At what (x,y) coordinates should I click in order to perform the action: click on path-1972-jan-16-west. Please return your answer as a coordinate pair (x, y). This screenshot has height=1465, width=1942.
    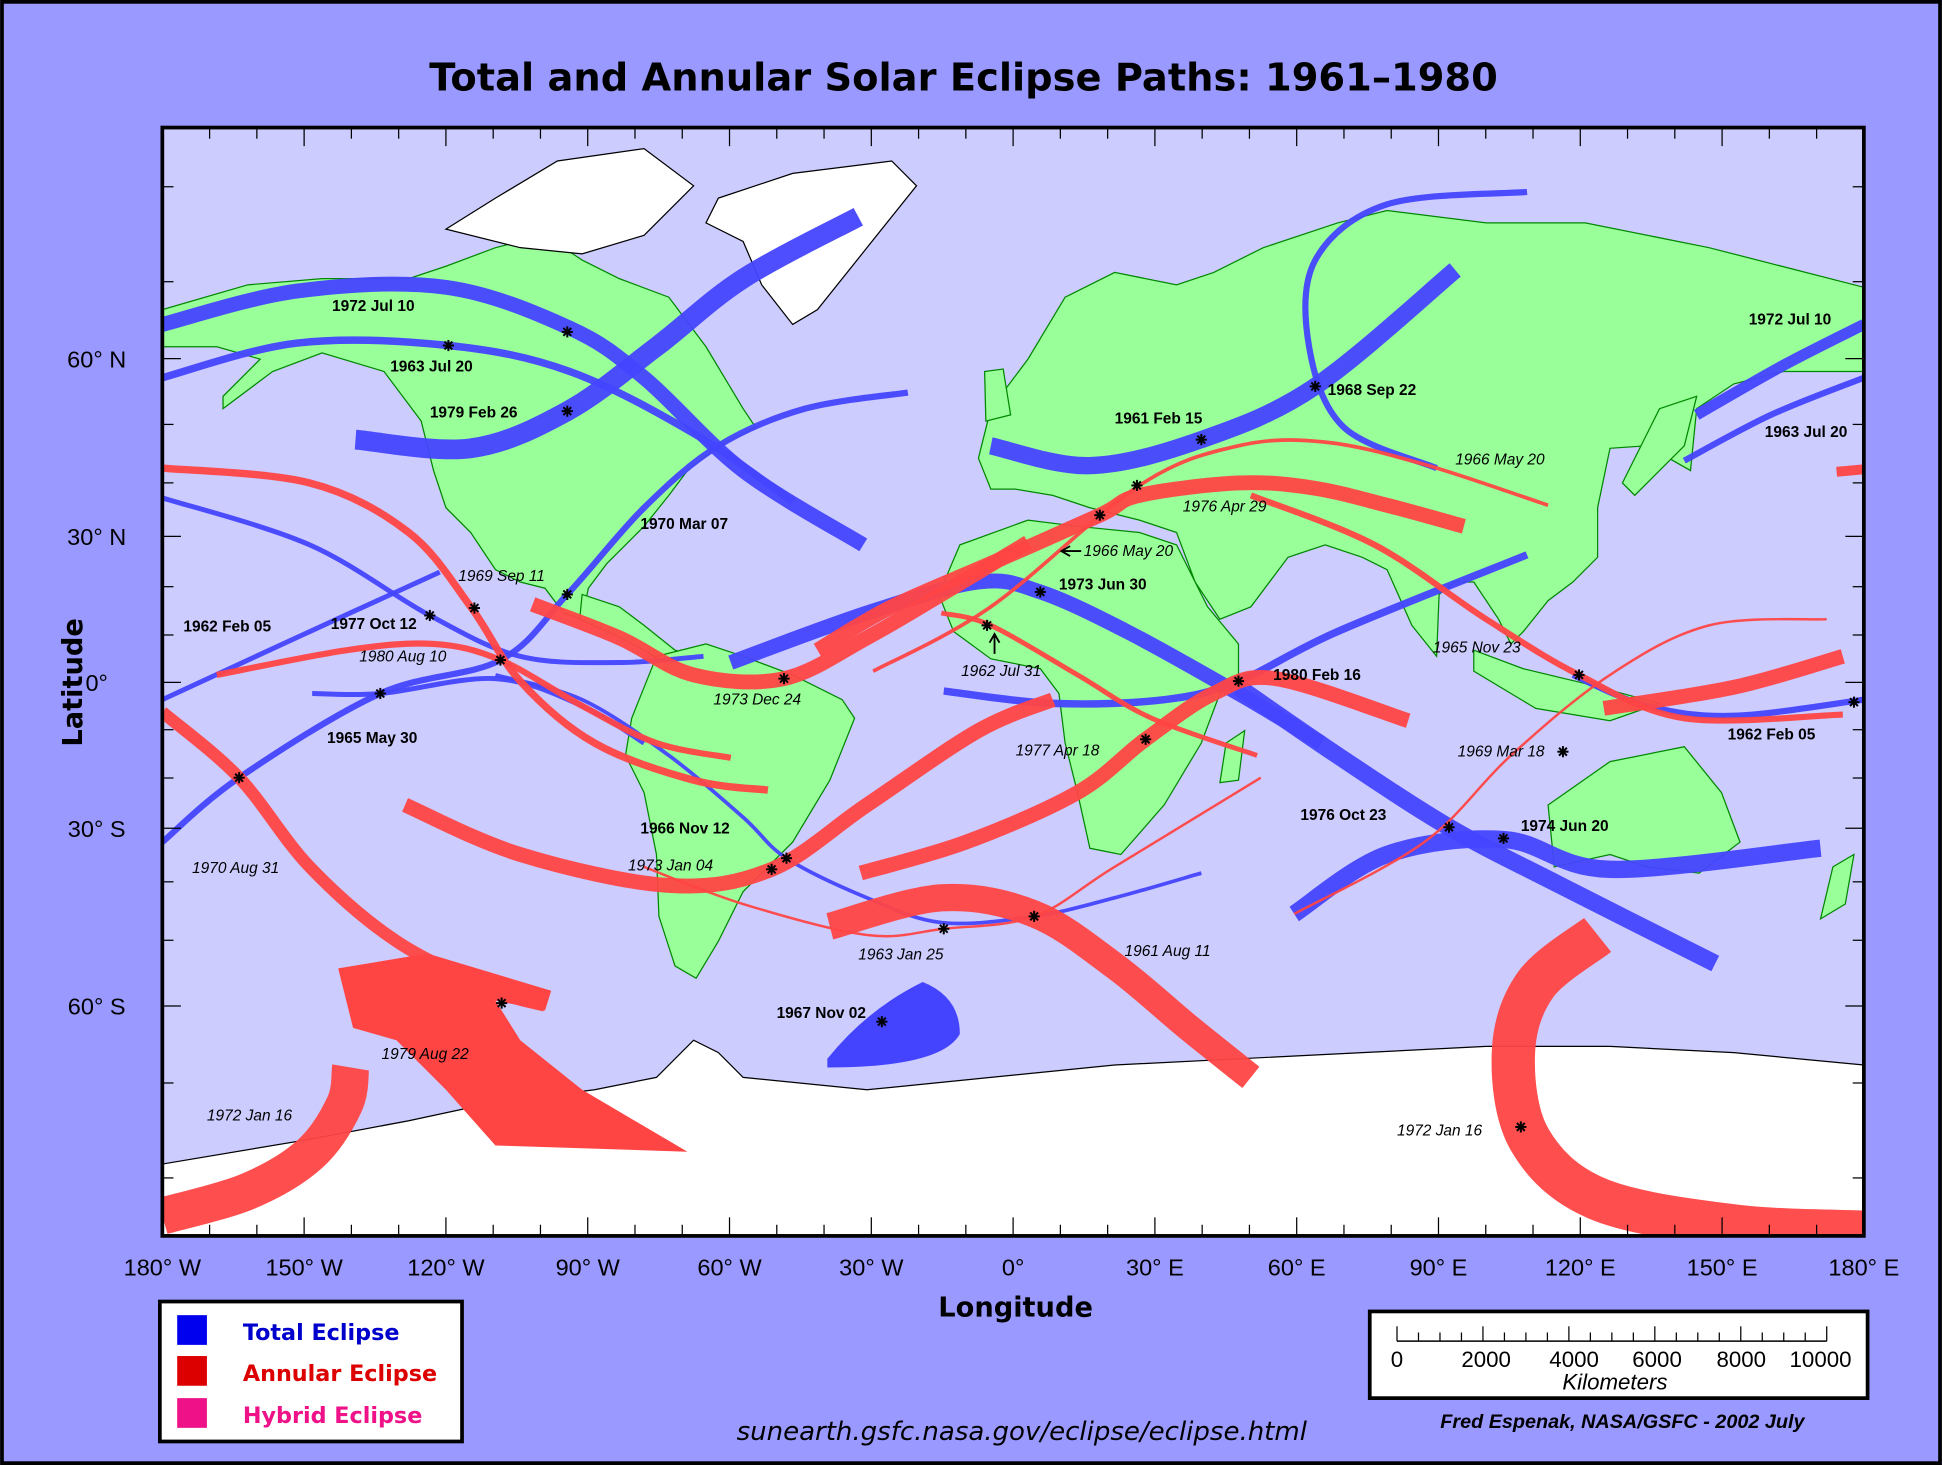
    Looking at the image, I should click on (266, 1149).